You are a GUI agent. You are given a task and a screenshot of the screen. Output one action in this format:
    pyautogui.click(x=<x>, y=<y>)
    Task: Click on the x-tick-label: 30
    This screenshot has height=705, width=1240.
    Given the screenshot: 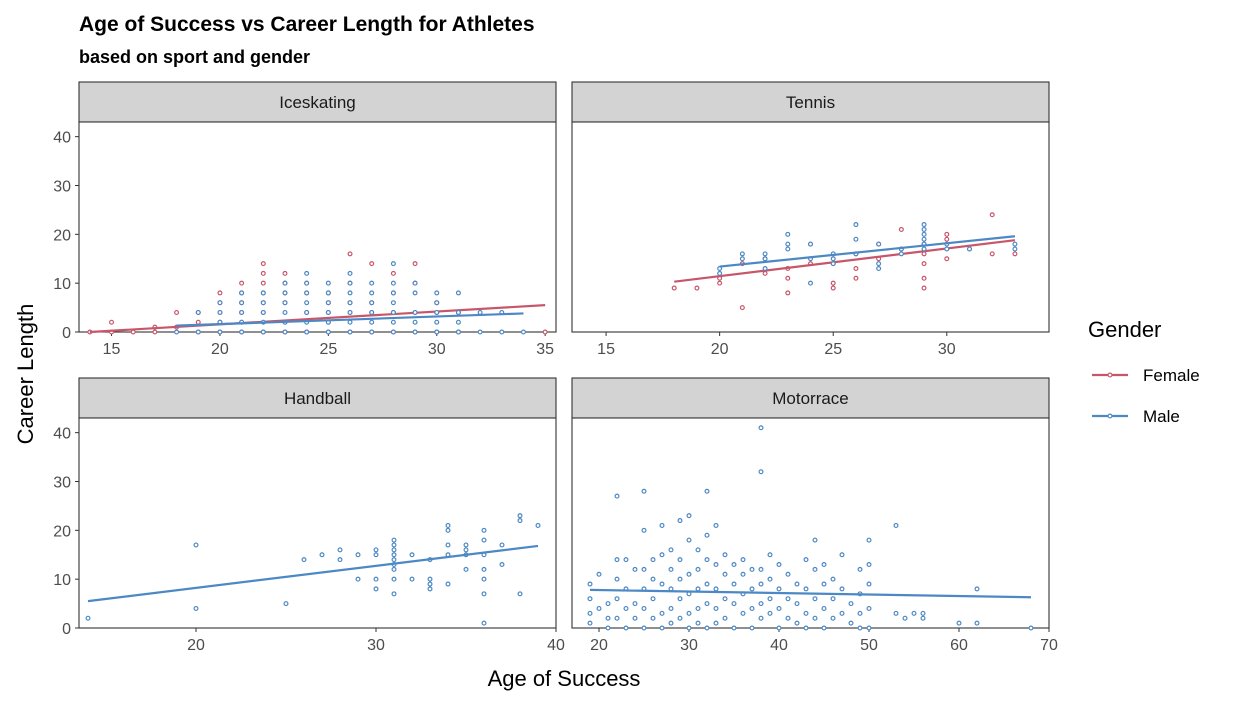 What is the action you would take?
    pyautogui.click(x=947, y=349)
    